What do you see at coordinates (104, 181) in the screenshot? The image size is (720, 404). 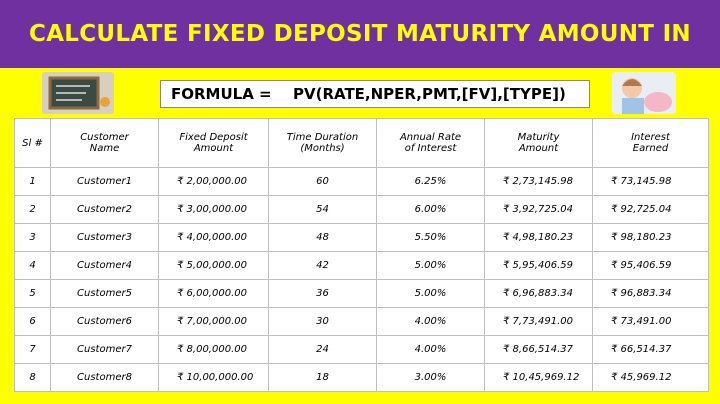 I see `table-cell: Customer1` at bounding box center [104, 181].